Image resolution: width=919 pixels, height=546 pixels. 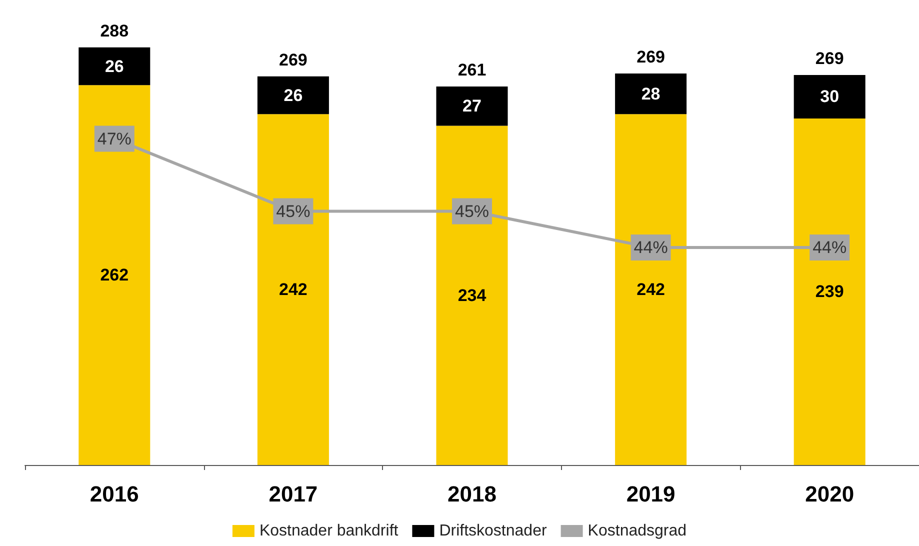 What do you see at coordinates (114, 30) in the screenshot?
I see `total-label: 288` at bounding box center [114, 30].